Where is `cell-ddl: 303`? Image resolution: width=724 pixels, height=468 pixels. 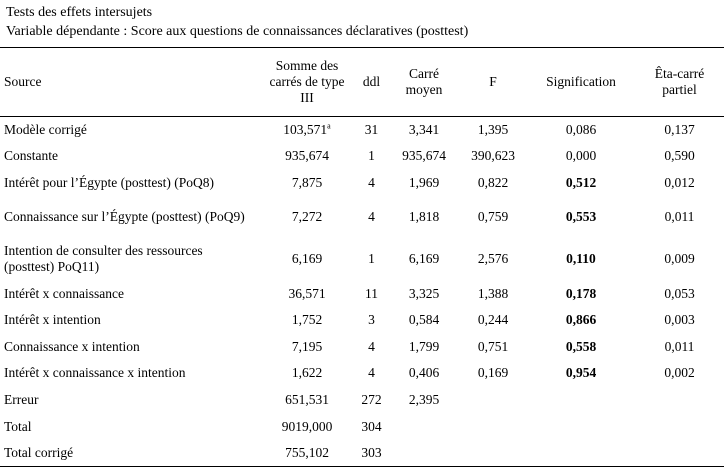
cell-ddl: 303 is located at coordinates (371, 453).